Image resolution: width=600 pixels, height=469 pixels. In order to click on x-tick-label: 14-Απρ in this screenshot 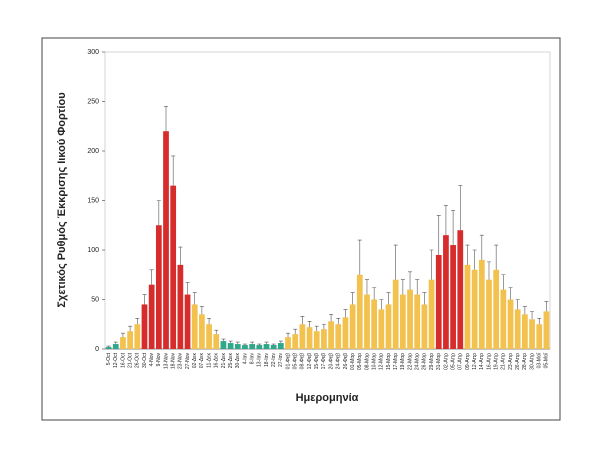, I will do `click(482, 361)`.